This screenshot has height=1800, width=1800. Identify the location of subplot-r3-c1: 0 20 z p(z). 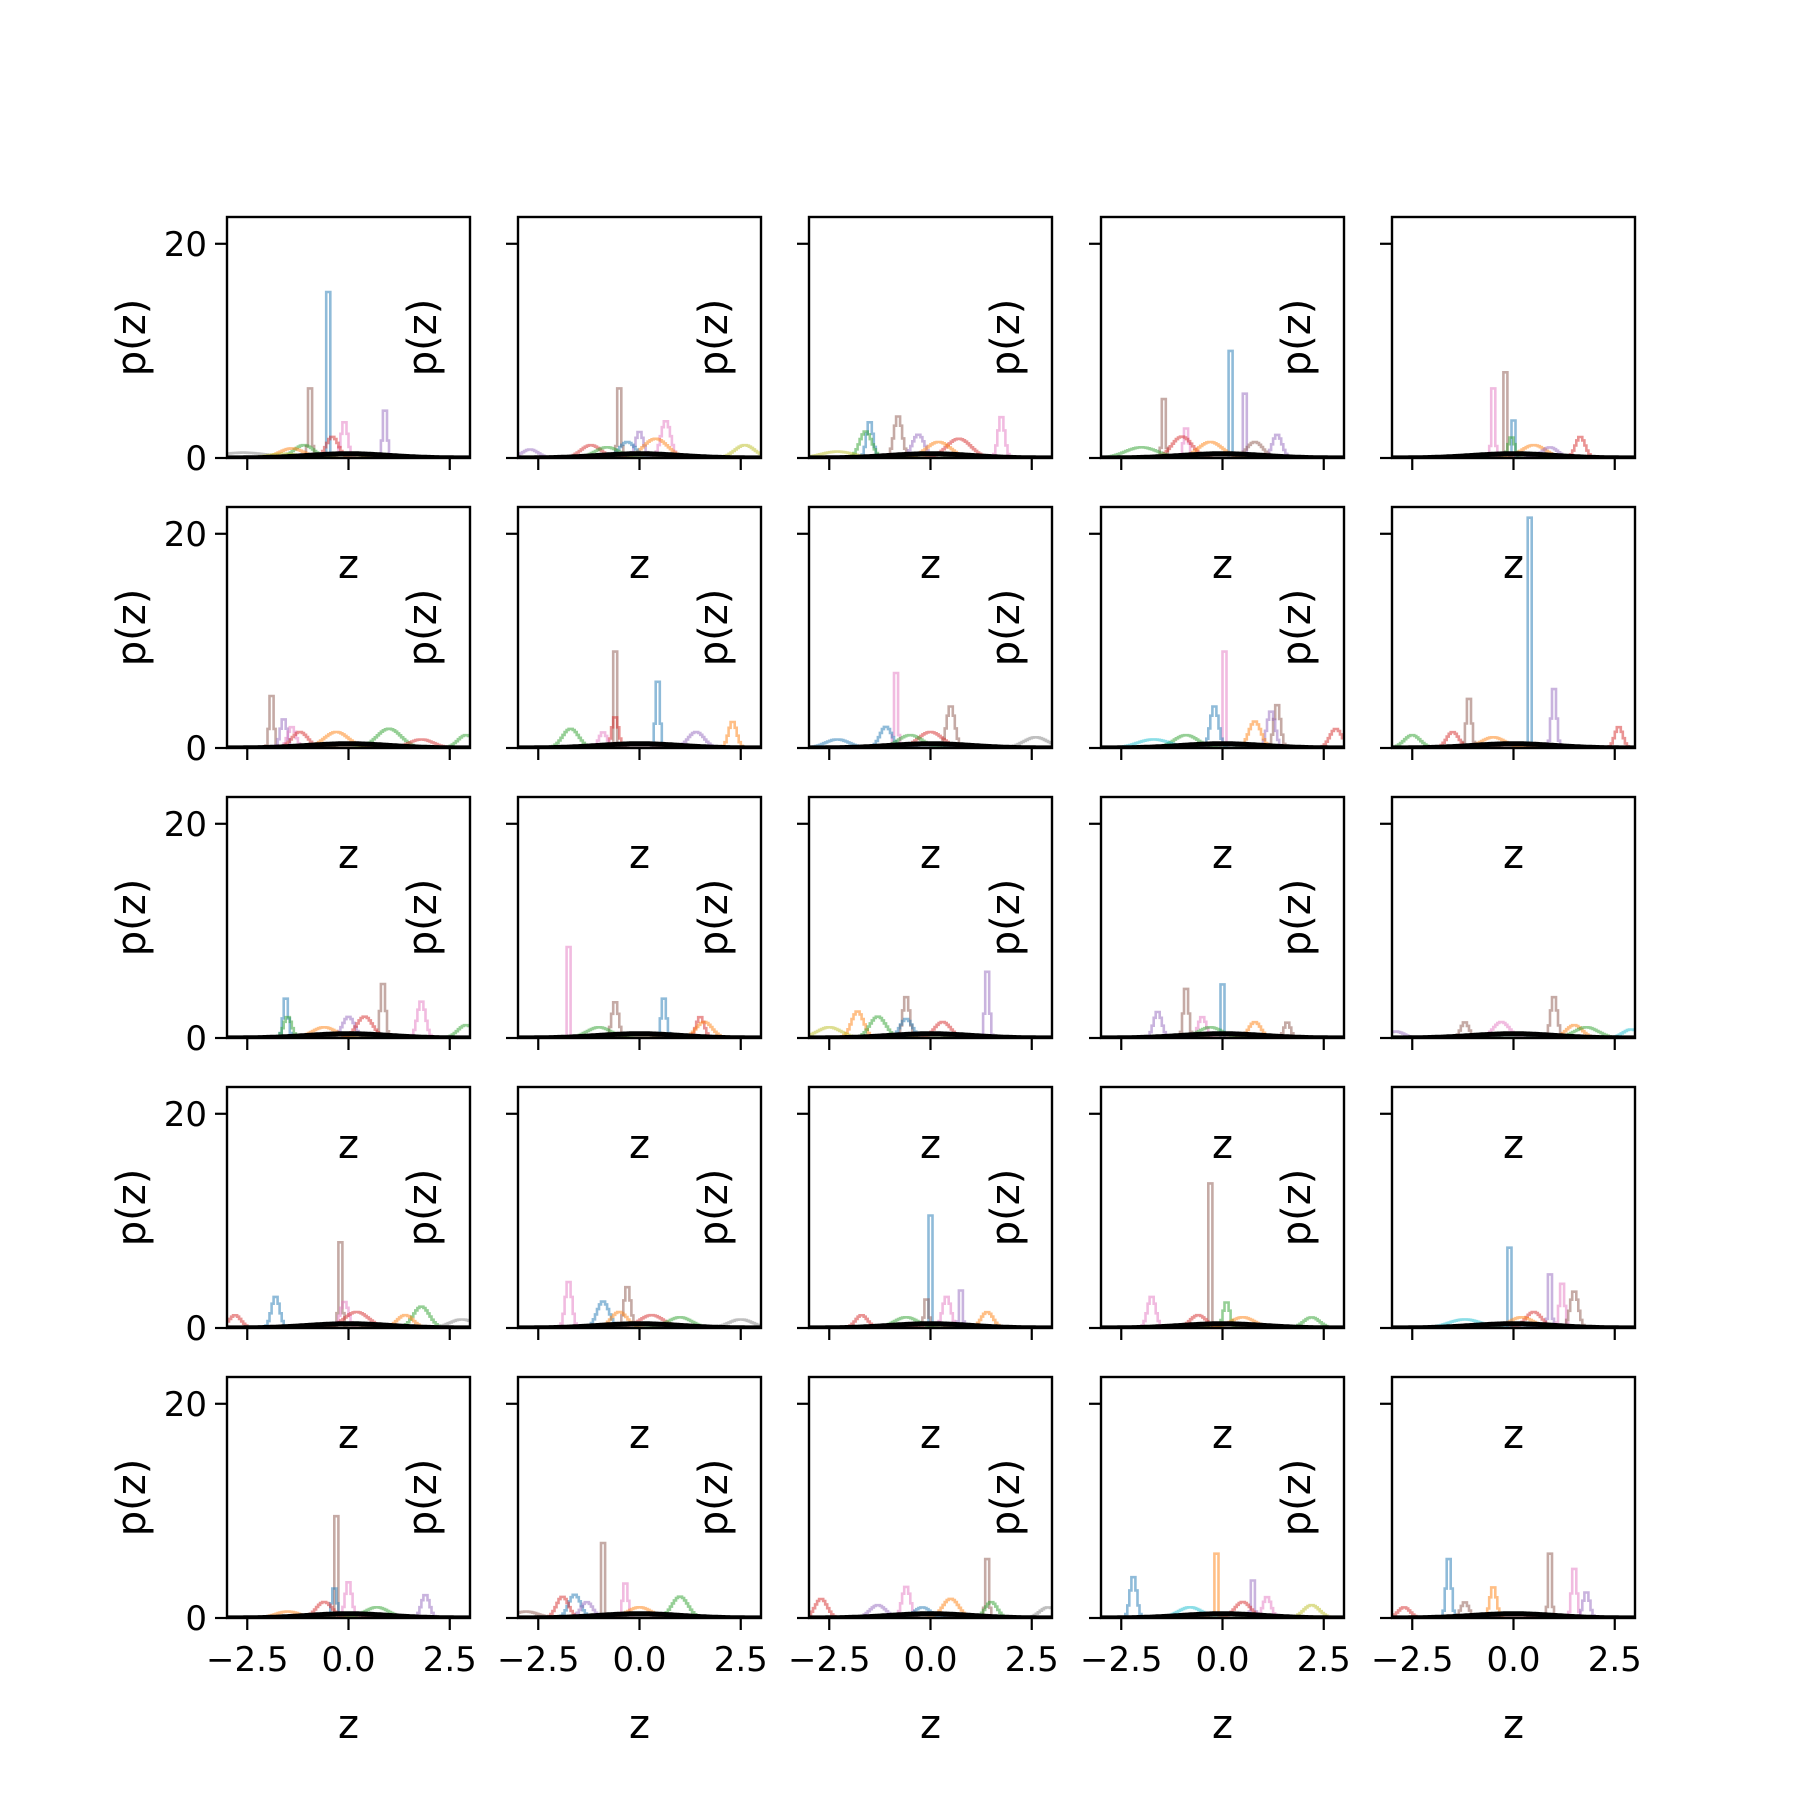
(290, 981).